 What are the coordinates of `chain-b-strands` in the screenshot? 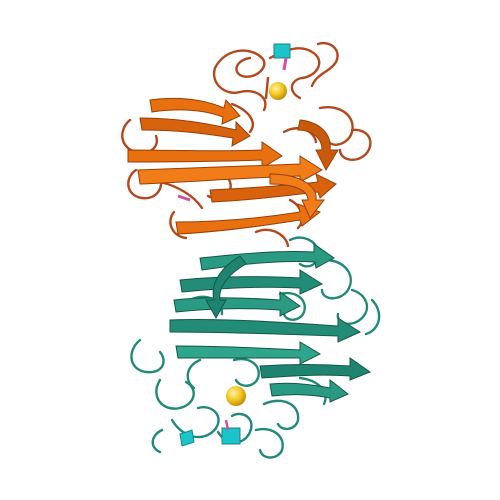 It's located at (270, 323).